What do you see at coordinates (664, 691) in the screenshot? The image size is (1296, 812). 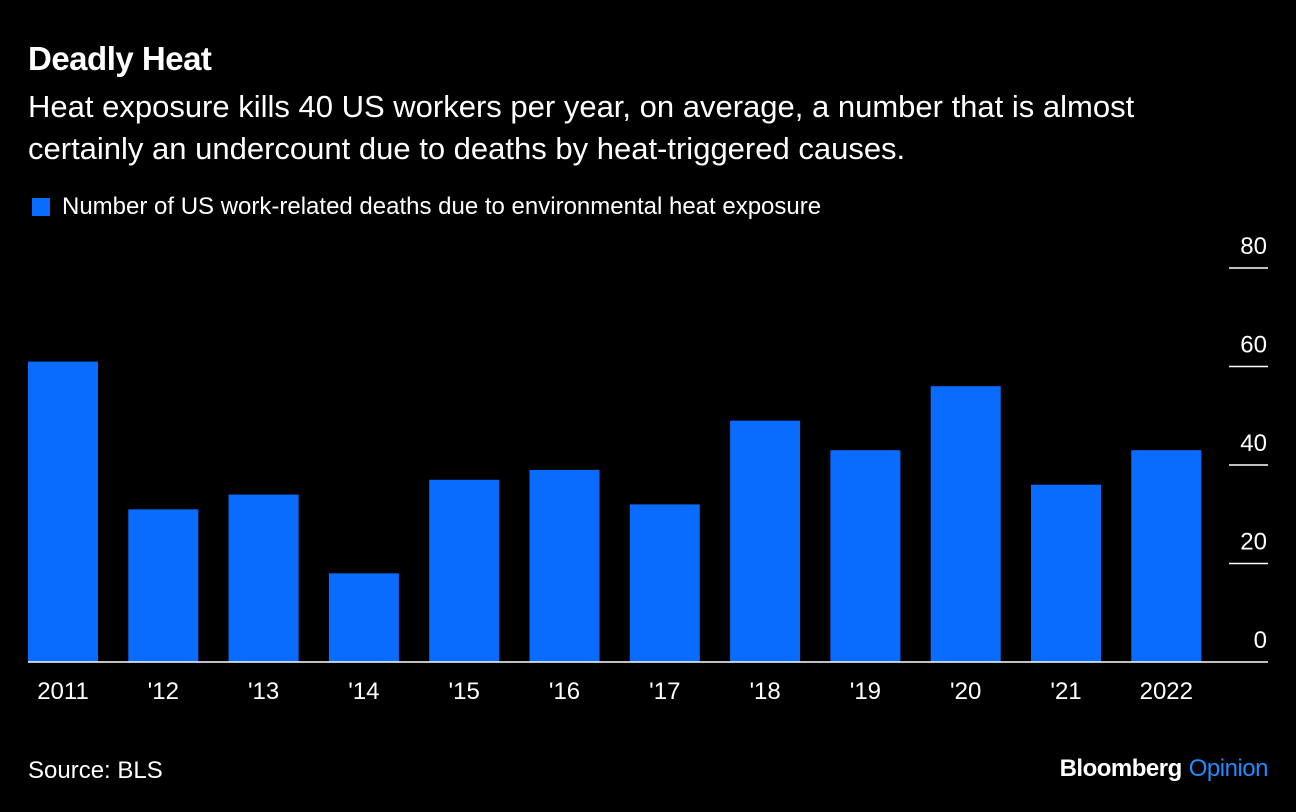 I see `x-tick-label: '17` at bounding box center [664, 691].